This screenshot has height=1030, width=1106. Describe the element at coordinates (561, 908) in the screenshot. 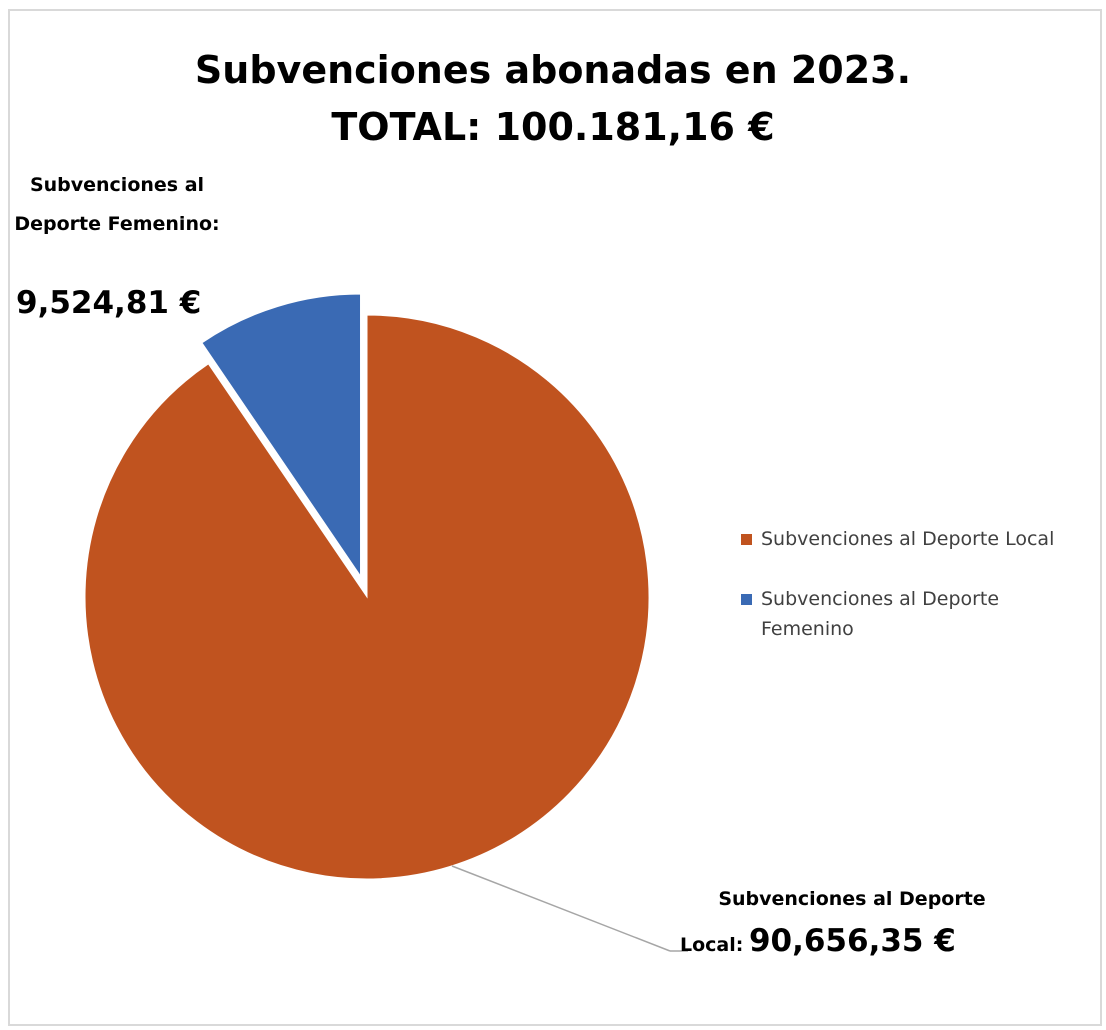

I see `data-label-leader-line` at that location.